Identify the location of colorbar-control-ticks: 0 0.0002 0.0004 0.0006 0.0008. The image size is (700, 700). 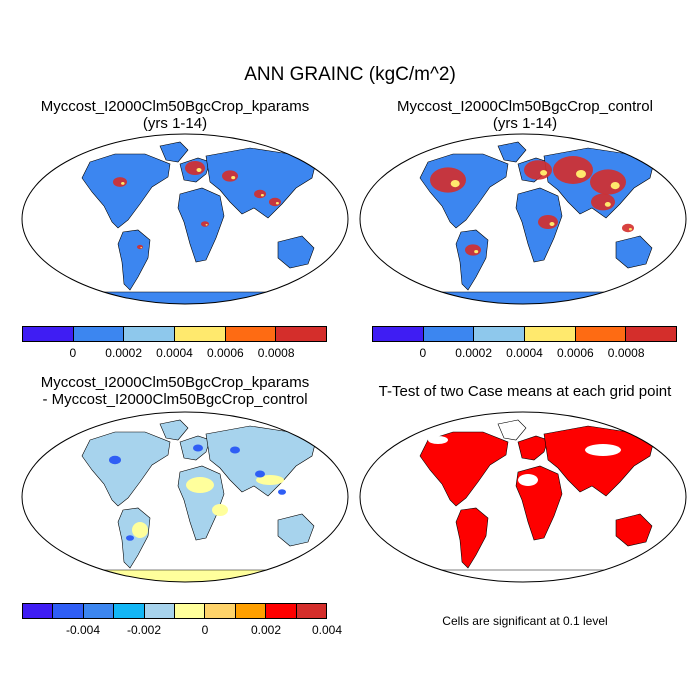
(524, 354).